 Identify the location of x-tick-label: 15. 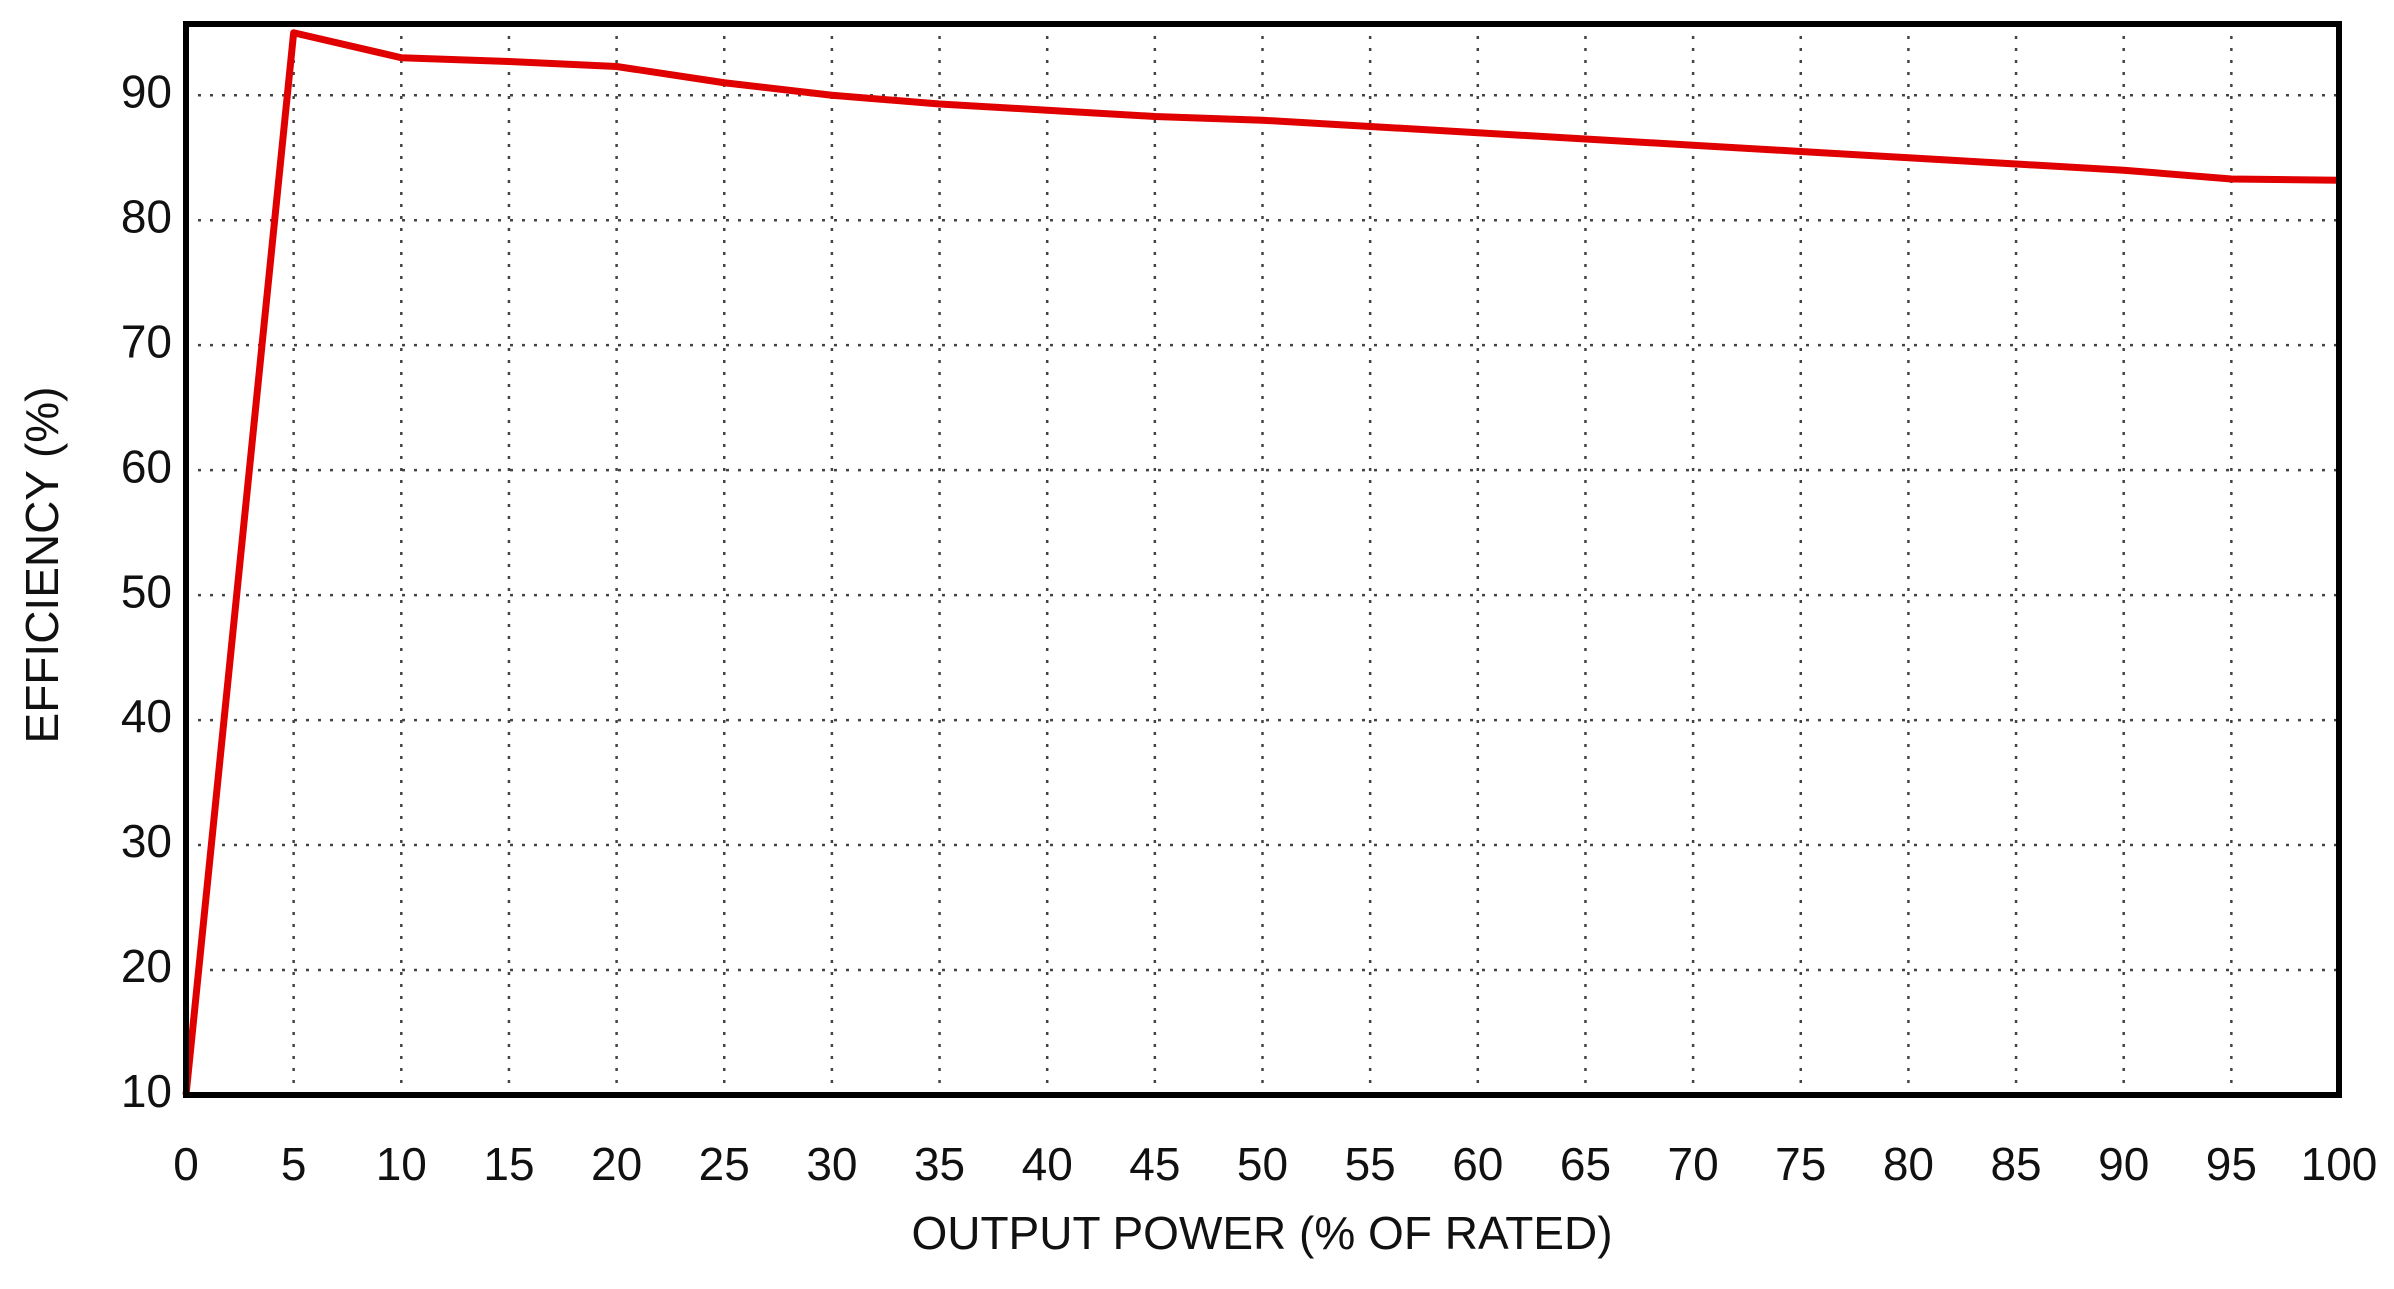
(508, 1164).